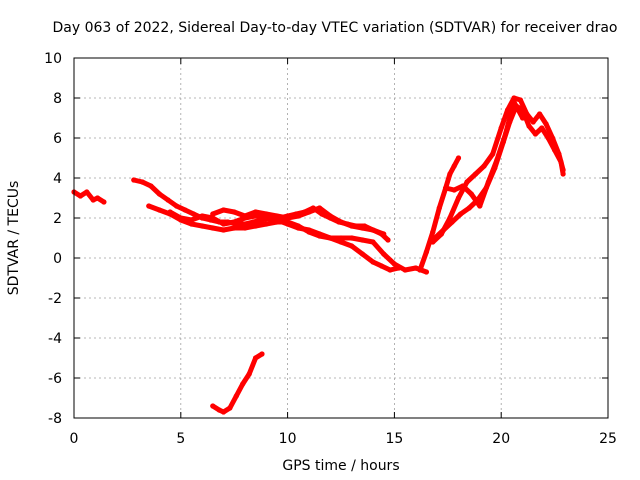 The height and width of the screenshot is (480, 640). Describe the element at coordinates (57, 99) in the screenshot. I see `y-tick-label: 8` at that location.